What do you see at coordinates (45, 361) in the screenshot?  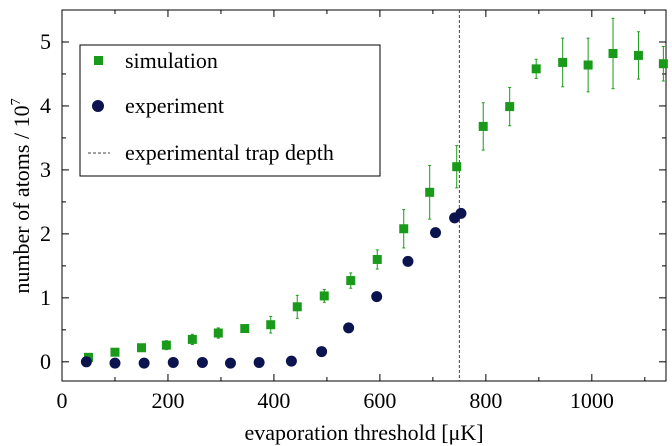 I see `y-tick-label: 0` at bounding box center [45, 361].